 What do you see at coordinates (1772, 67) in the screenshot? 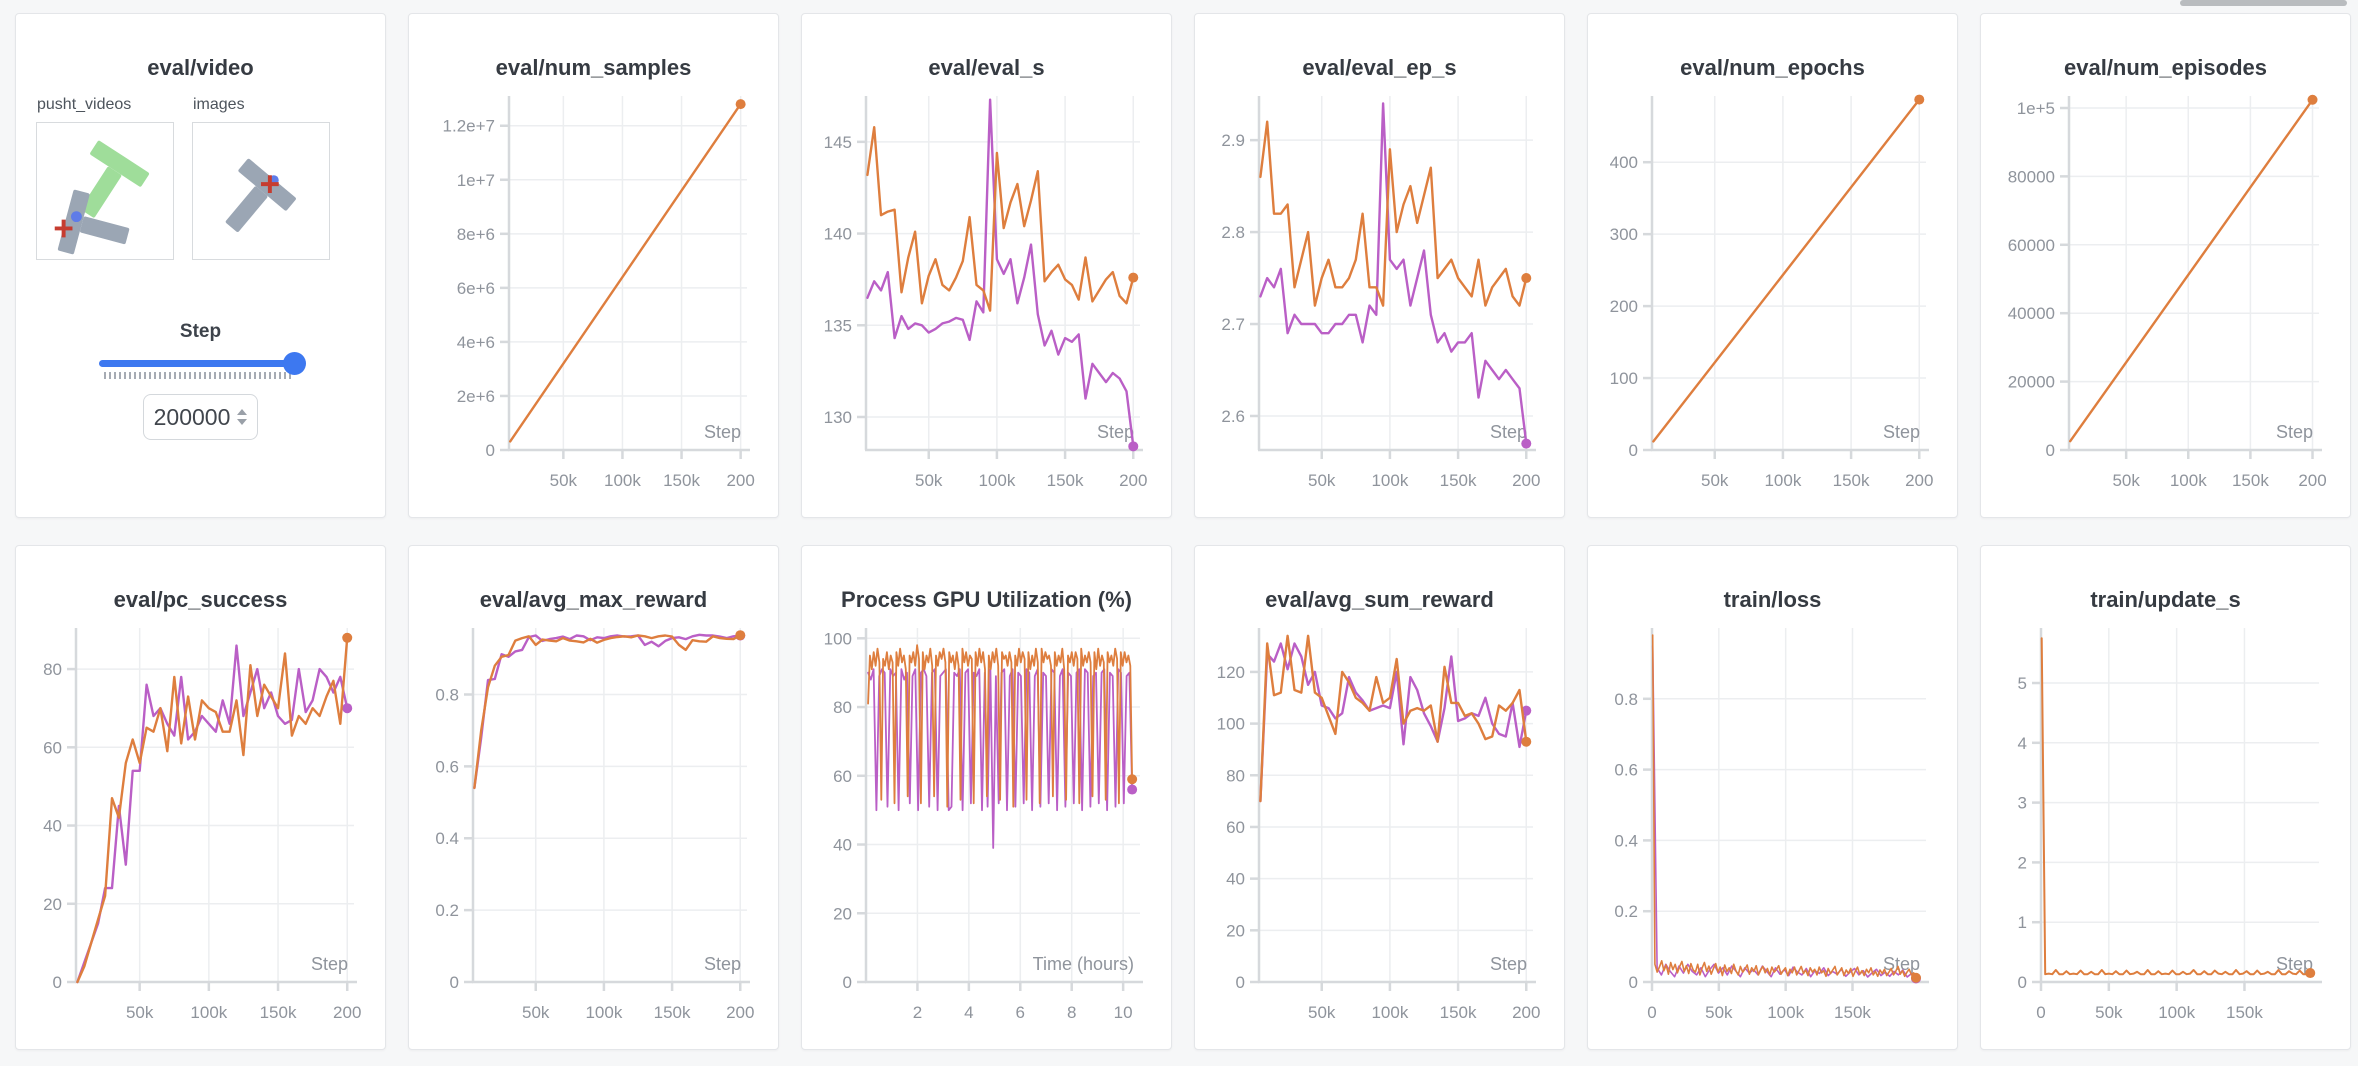
I see `chart-title: eval/num_epochs` at bounding box center [1772, 67].